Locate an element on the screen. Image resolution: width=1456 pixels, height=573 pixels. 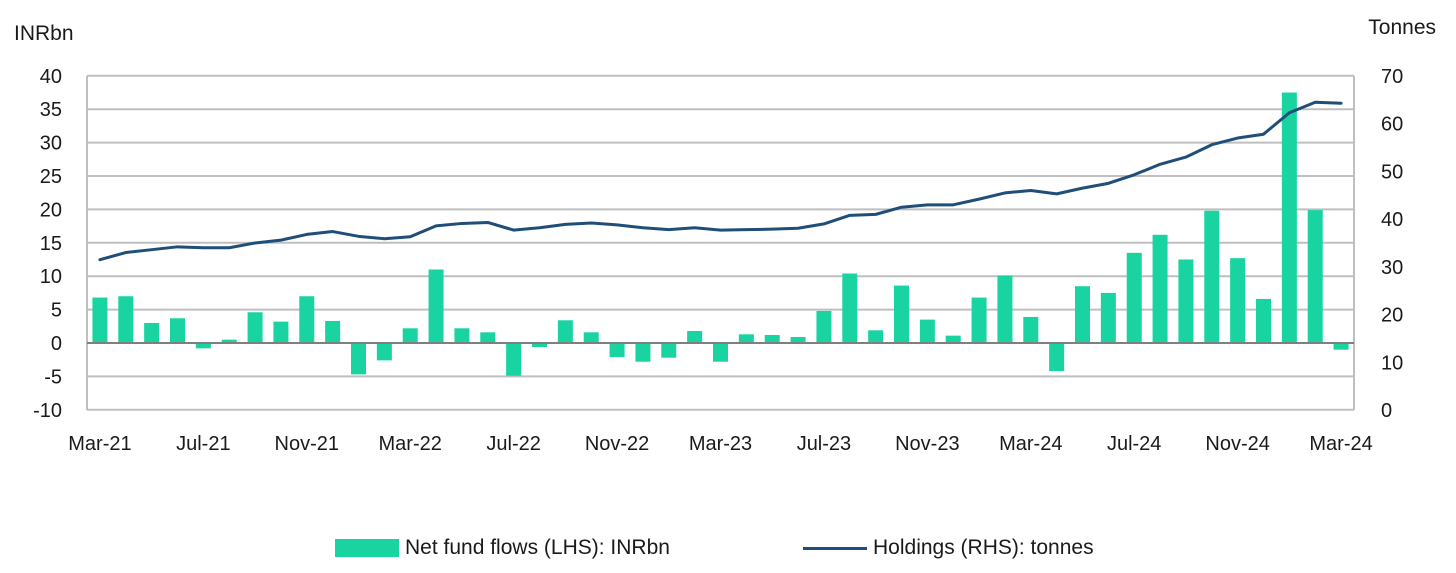
left-axis-unit-label: INRbn is located at coordinates (44, 33).